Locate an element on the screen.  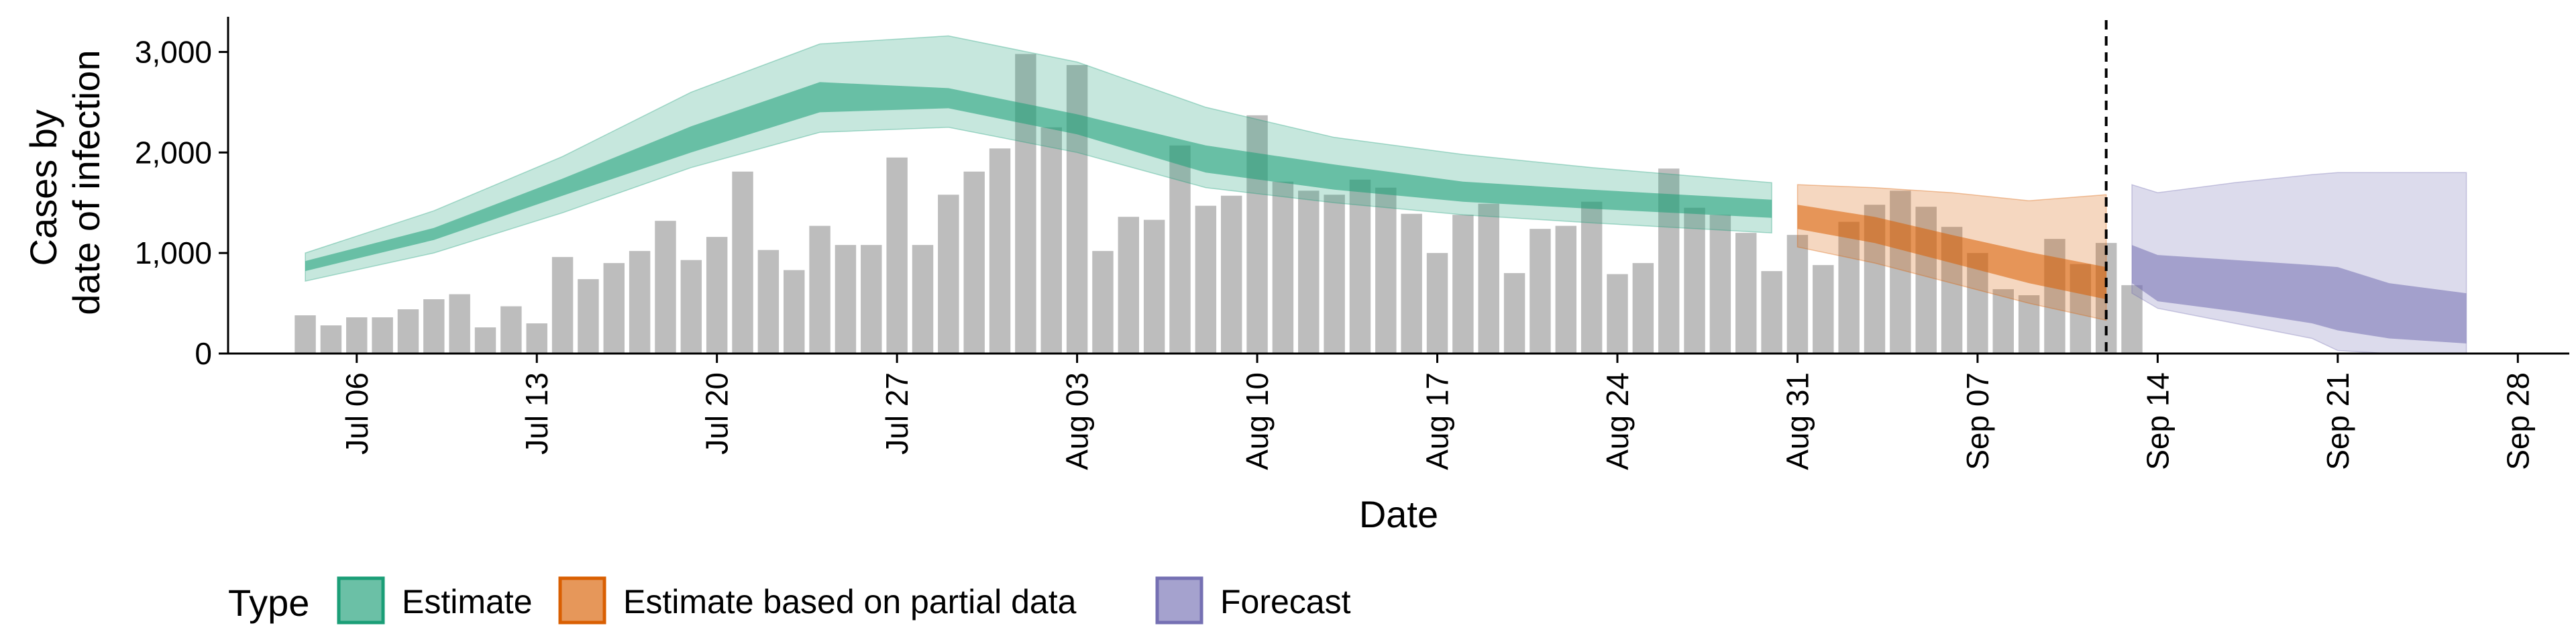
legend-key-forecast is located at coordinates (1179, 600).